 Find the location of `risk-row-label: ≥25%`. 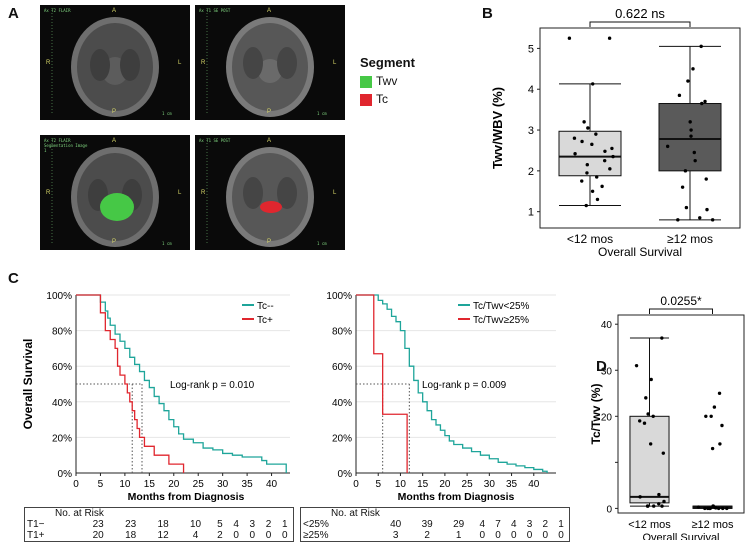

risk-row-label: ≥25% is located at coordinates (316, 535).